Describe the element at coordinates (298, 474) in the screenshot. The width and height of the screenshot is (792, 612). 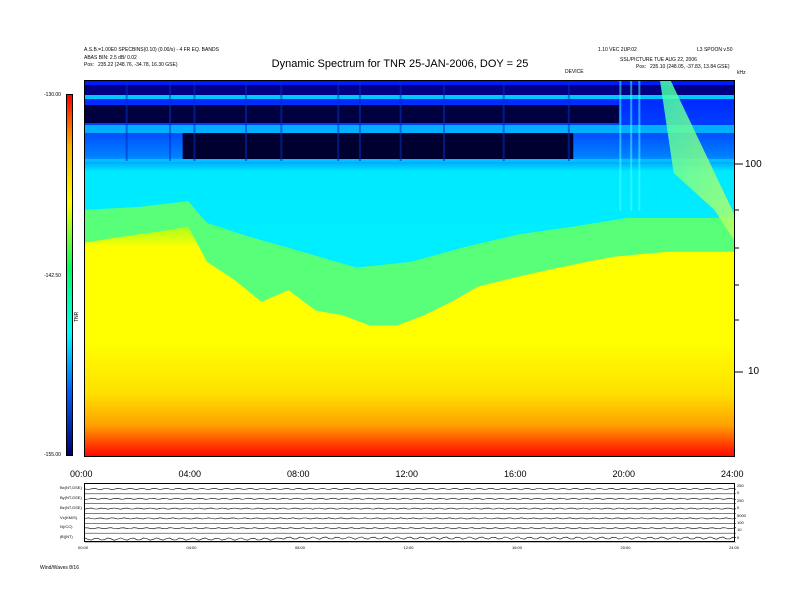
I see `x-tick-0800: 08:00` at that location.